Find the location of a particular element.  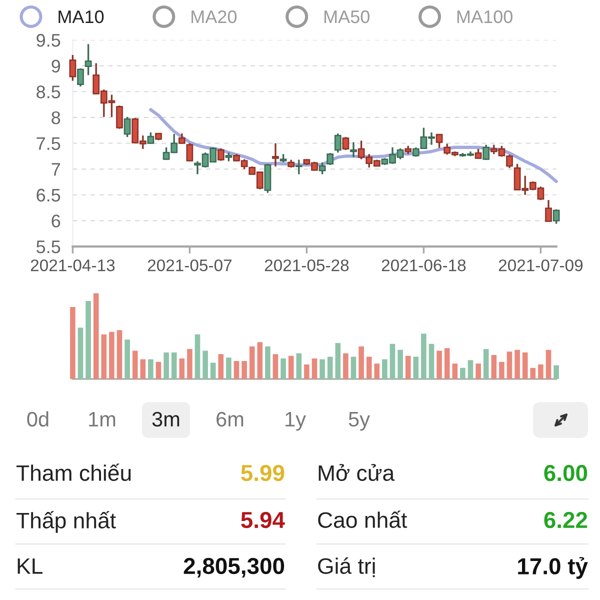

text: 1m is located at coordinates (102, 419).